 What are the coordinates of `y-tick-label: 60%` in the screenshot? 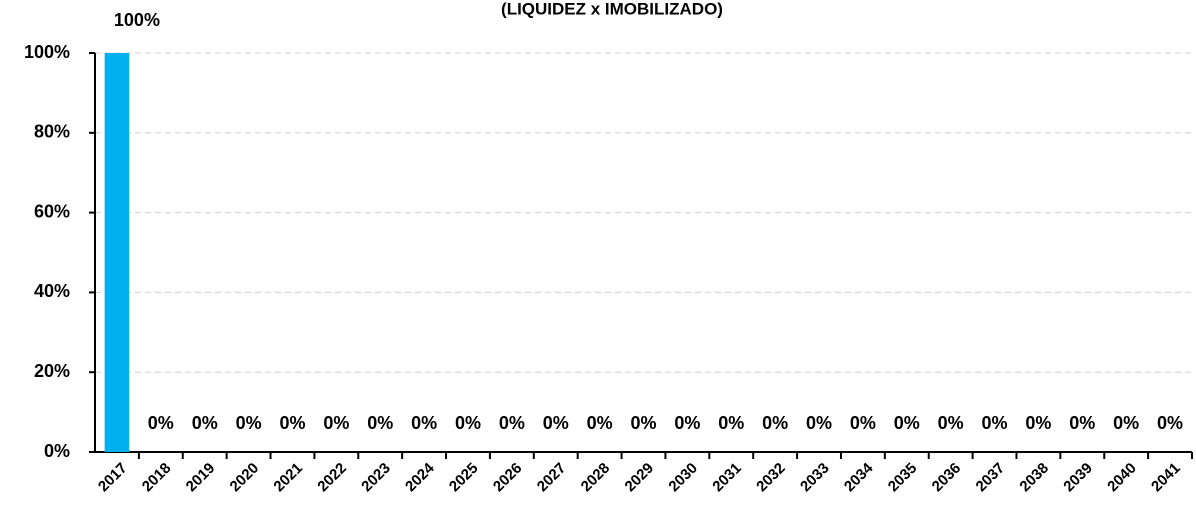 It's located at (52, 211).